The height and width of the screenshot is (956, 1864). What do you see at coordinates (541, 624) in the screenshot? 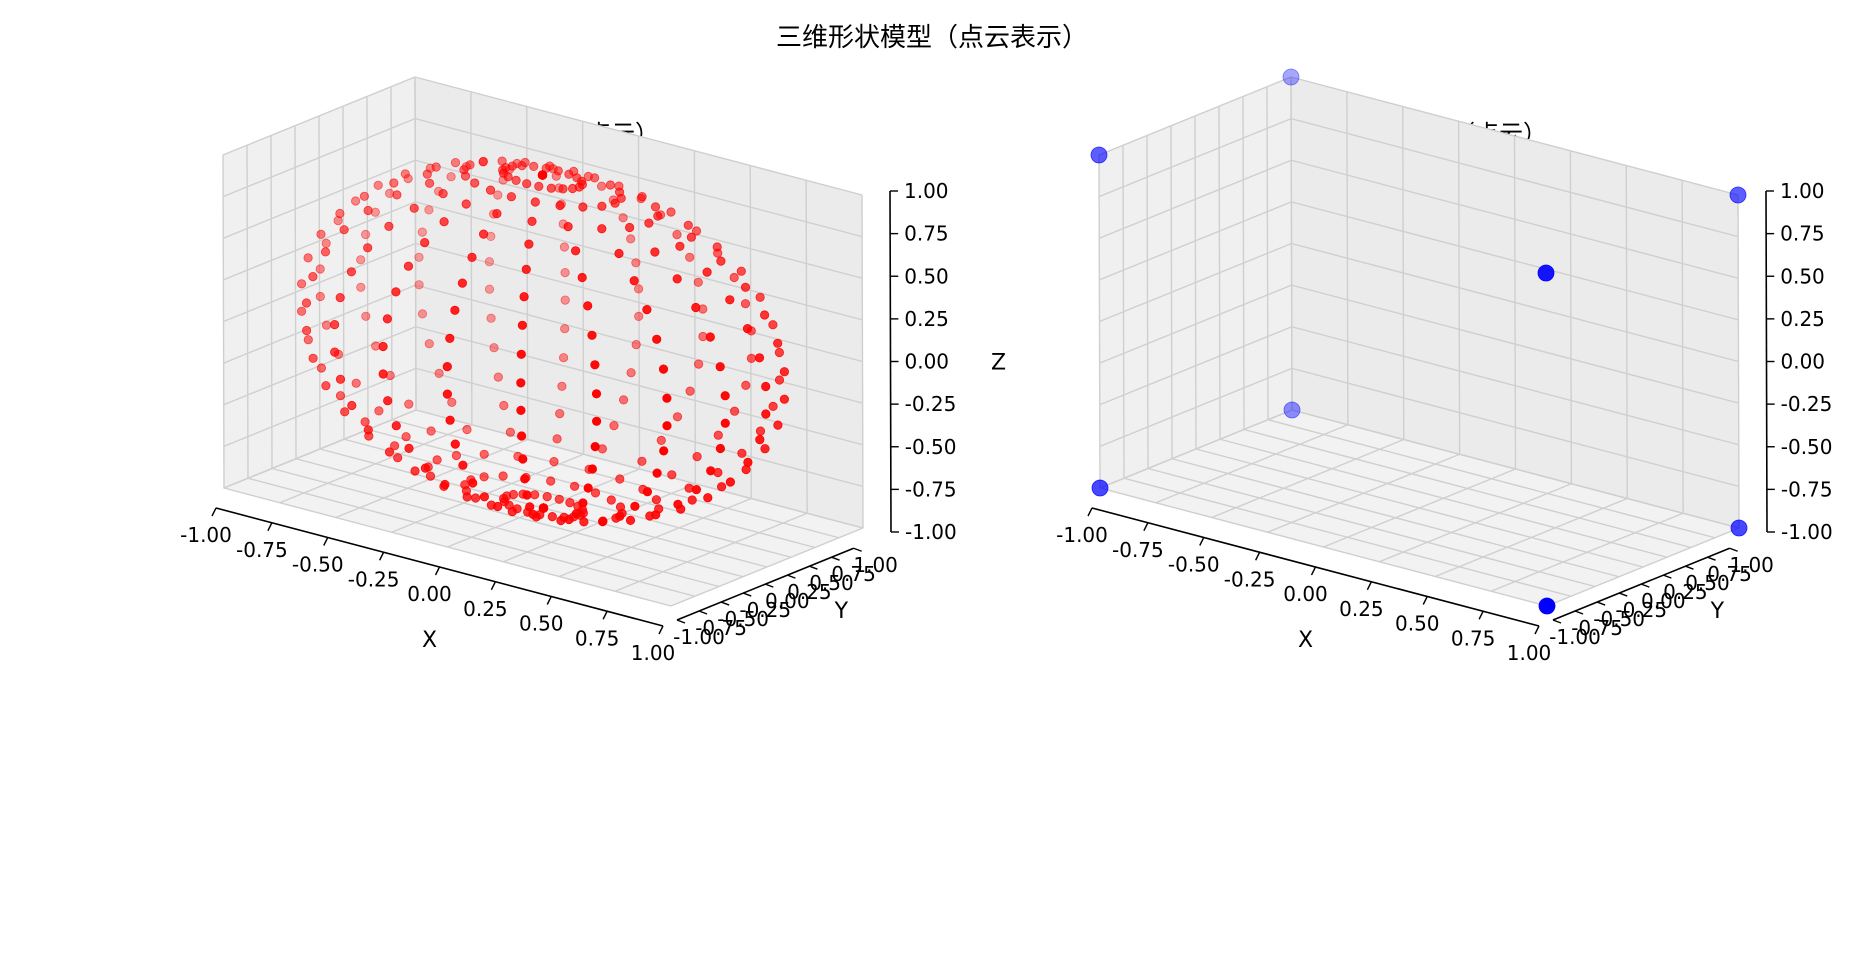
I see `x-tick-label: 0.50` at bounding box center [541, 624].